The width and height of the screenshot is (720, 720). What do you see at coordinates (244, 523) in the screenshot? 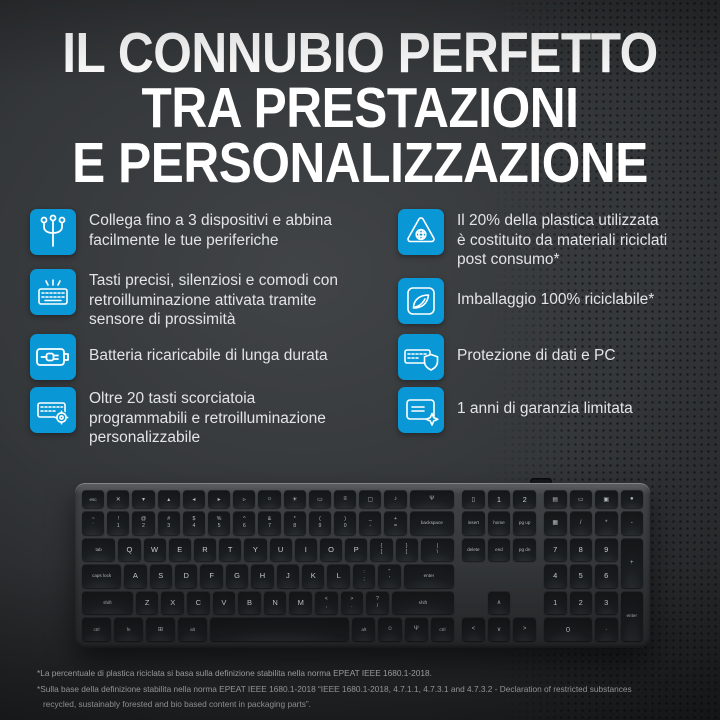
I see `keyboard-key: ^ 6` at bounding box center [244, 523].